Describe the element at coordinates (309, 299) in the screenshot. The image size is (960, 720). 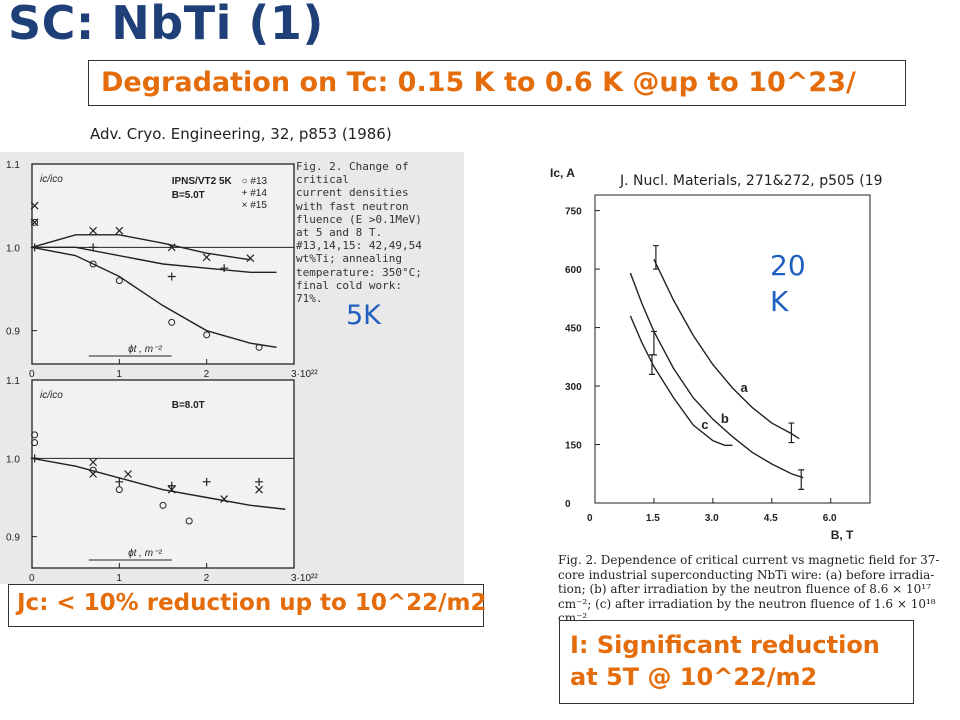
I see `caption-line: 71%.` at that location.